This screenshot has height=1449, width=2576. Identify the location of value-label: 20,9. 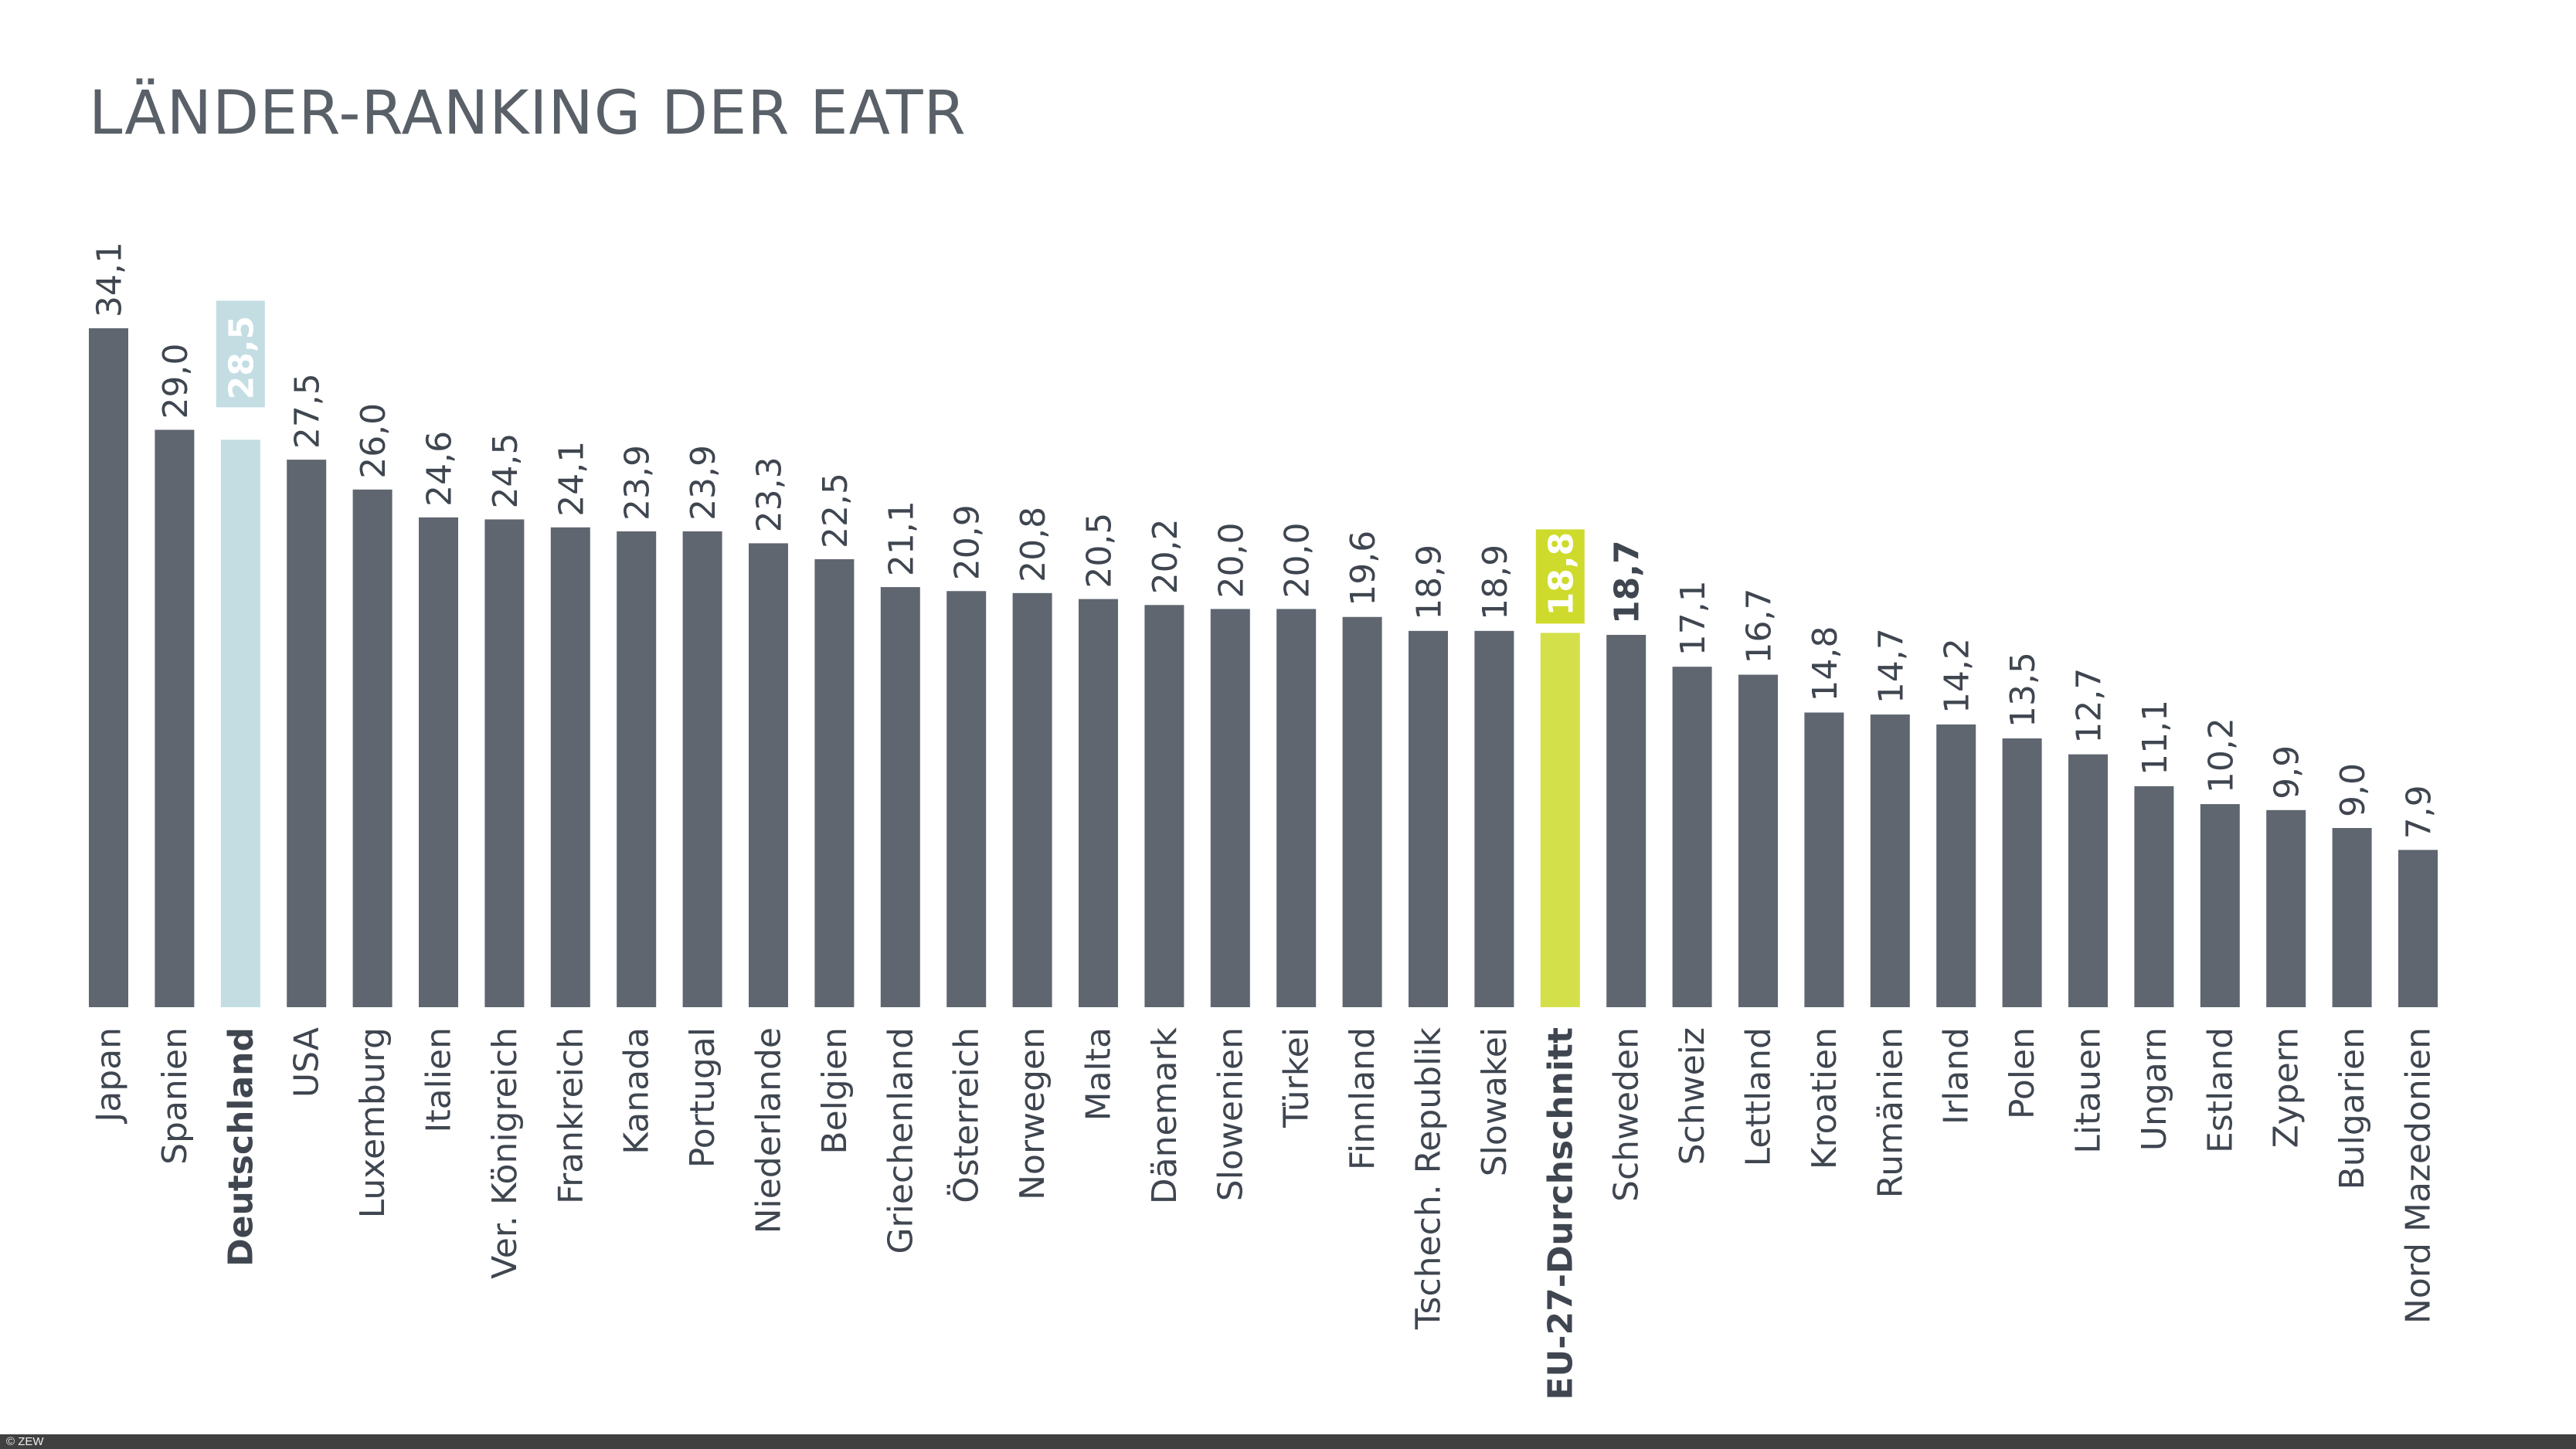
(967, 542).